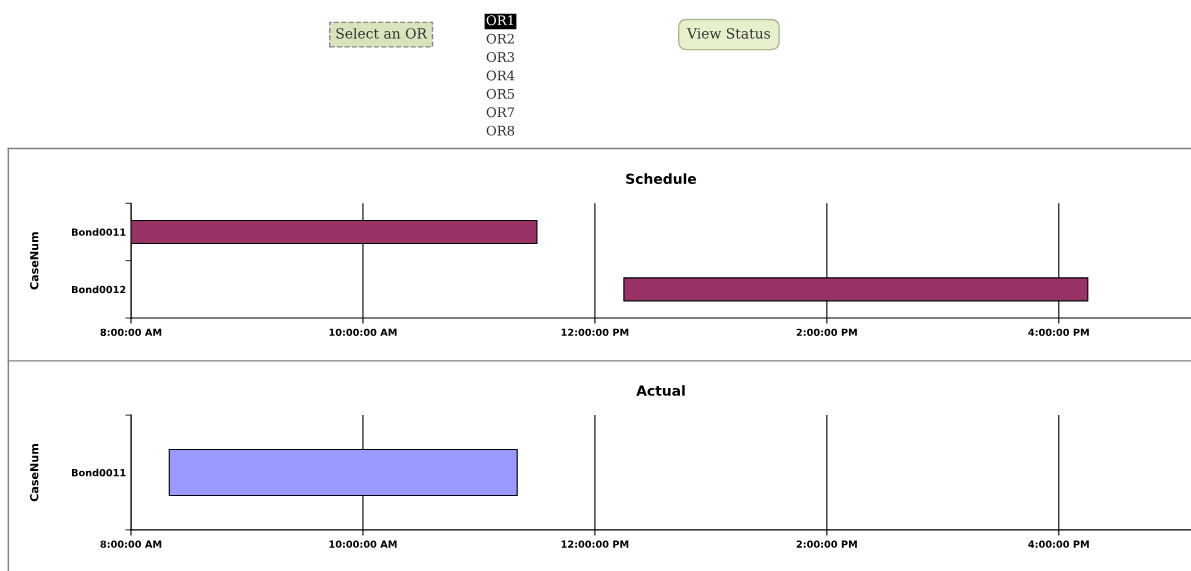 The height and width of the screenshot is (571, 1191). What do you see at coordinates (500, 38) in the screenshot?
I see `text: OR2` at bounding box center [500, 38].